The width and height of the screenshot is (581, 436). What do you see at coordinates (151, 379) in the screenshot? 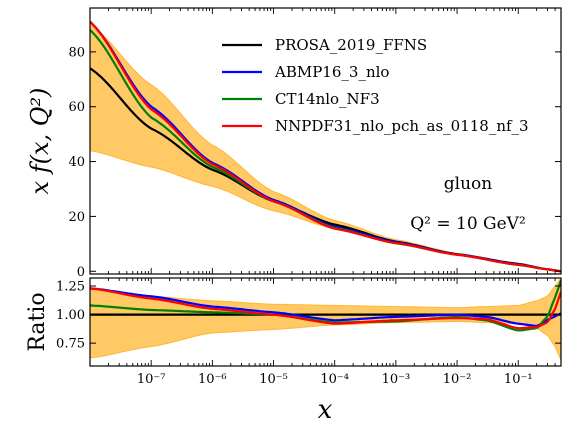
I see `x-tick-label-0: 10⁻⁷` at bounding box center [151, 379].